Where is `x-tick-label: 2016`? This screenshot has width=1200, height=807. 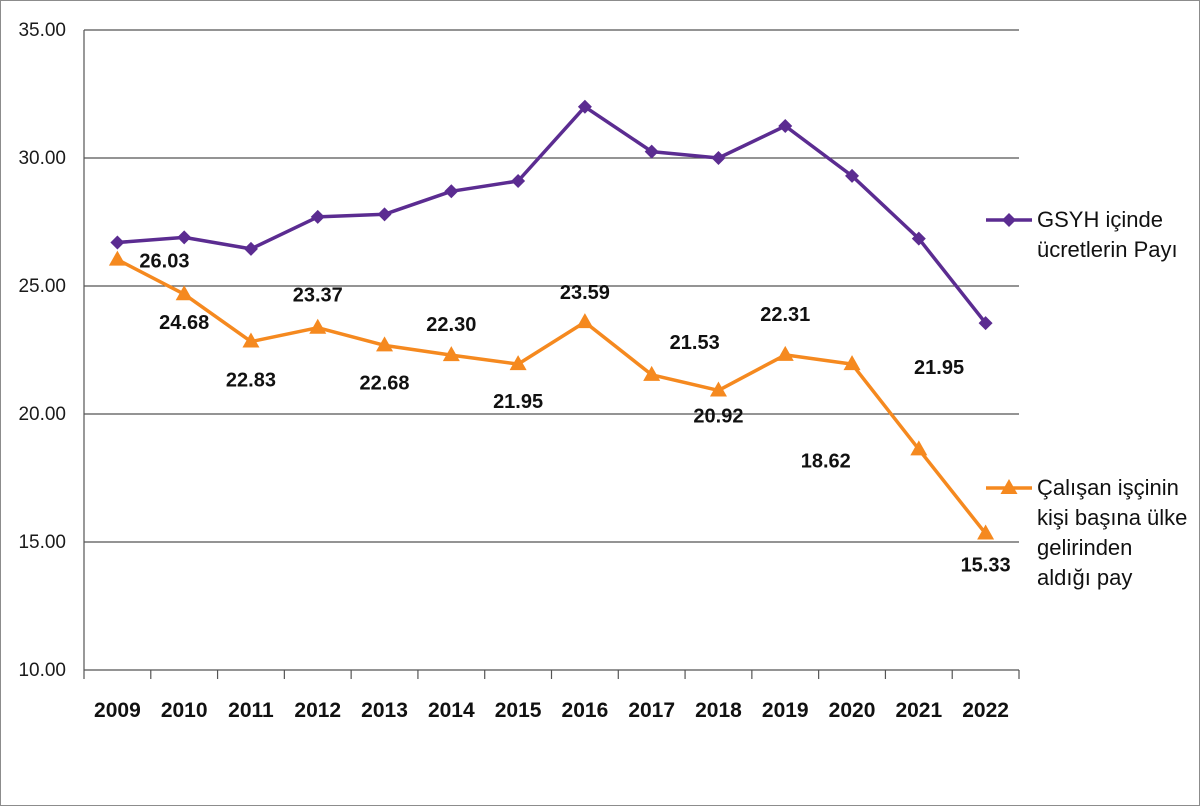 x-tick-label: 2016 is located at coordinates (585, 710).